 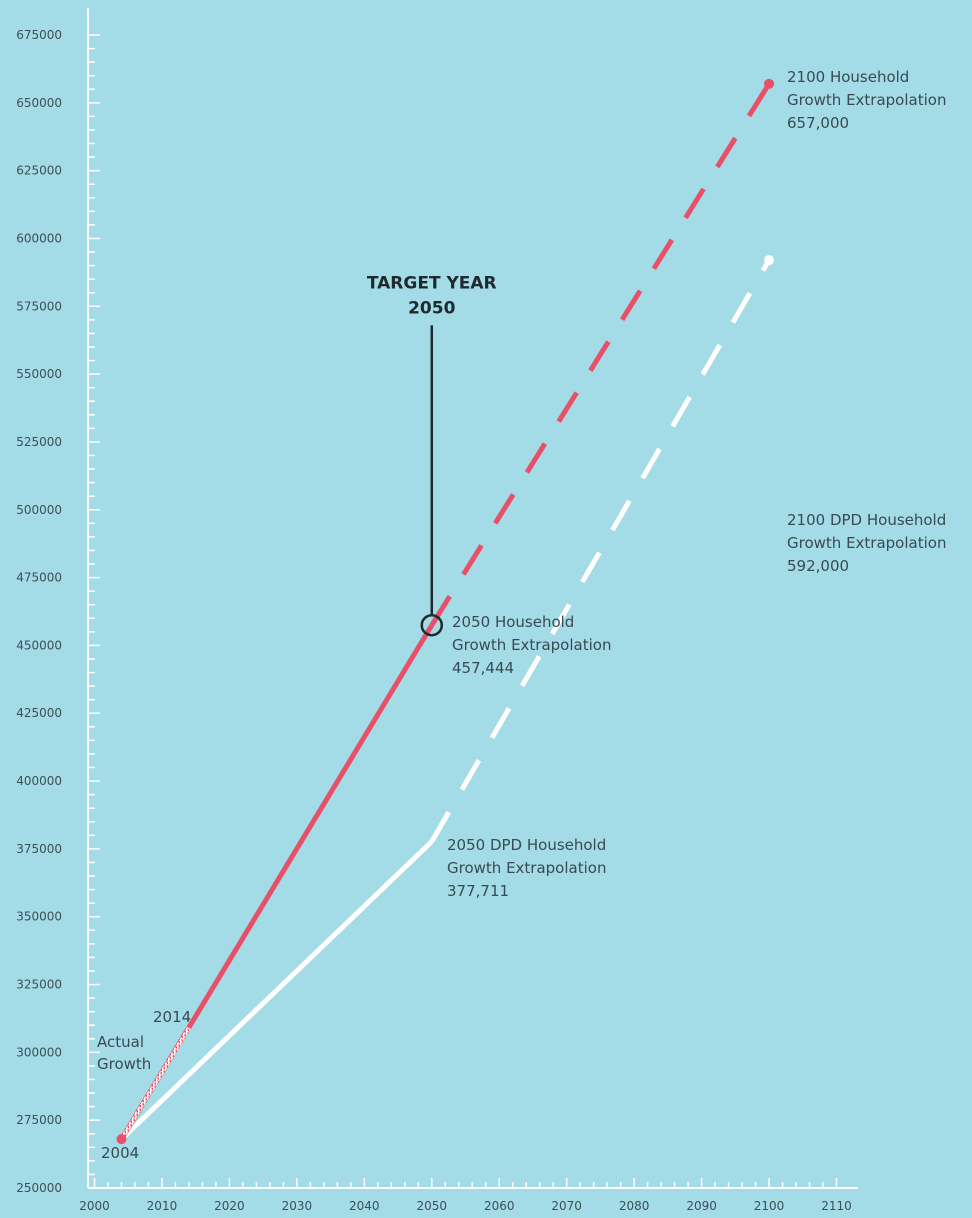 I want to click on x-tick-label: 2080, so click(x=634, y=1206).